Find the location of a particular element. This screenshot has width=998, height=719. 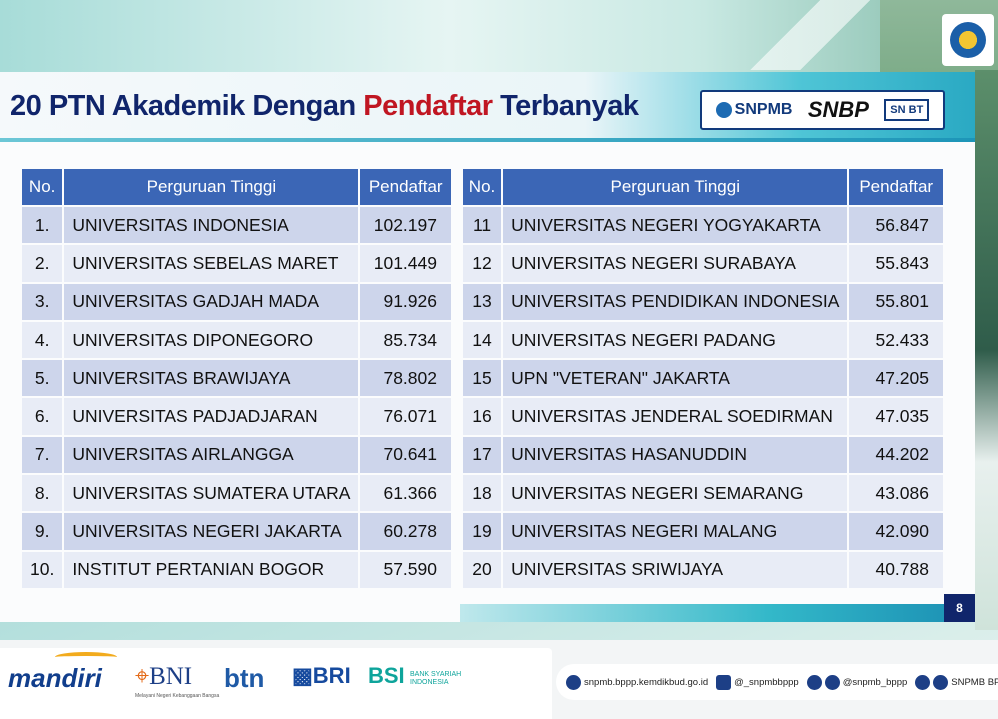

table-row: 9. UNIVERSITAS NEGERI JAKARTA 60.278 is located at coordinates (236, 531).